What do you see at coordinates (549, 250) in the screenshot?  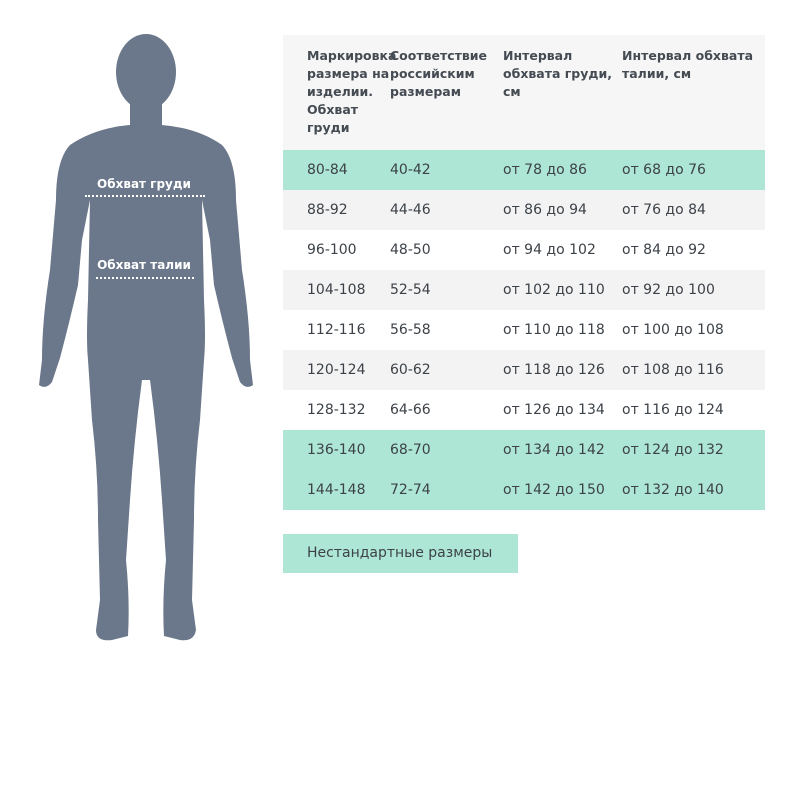 I see `cell-chest: от 94 до 102` at bounding box center [549, 250].